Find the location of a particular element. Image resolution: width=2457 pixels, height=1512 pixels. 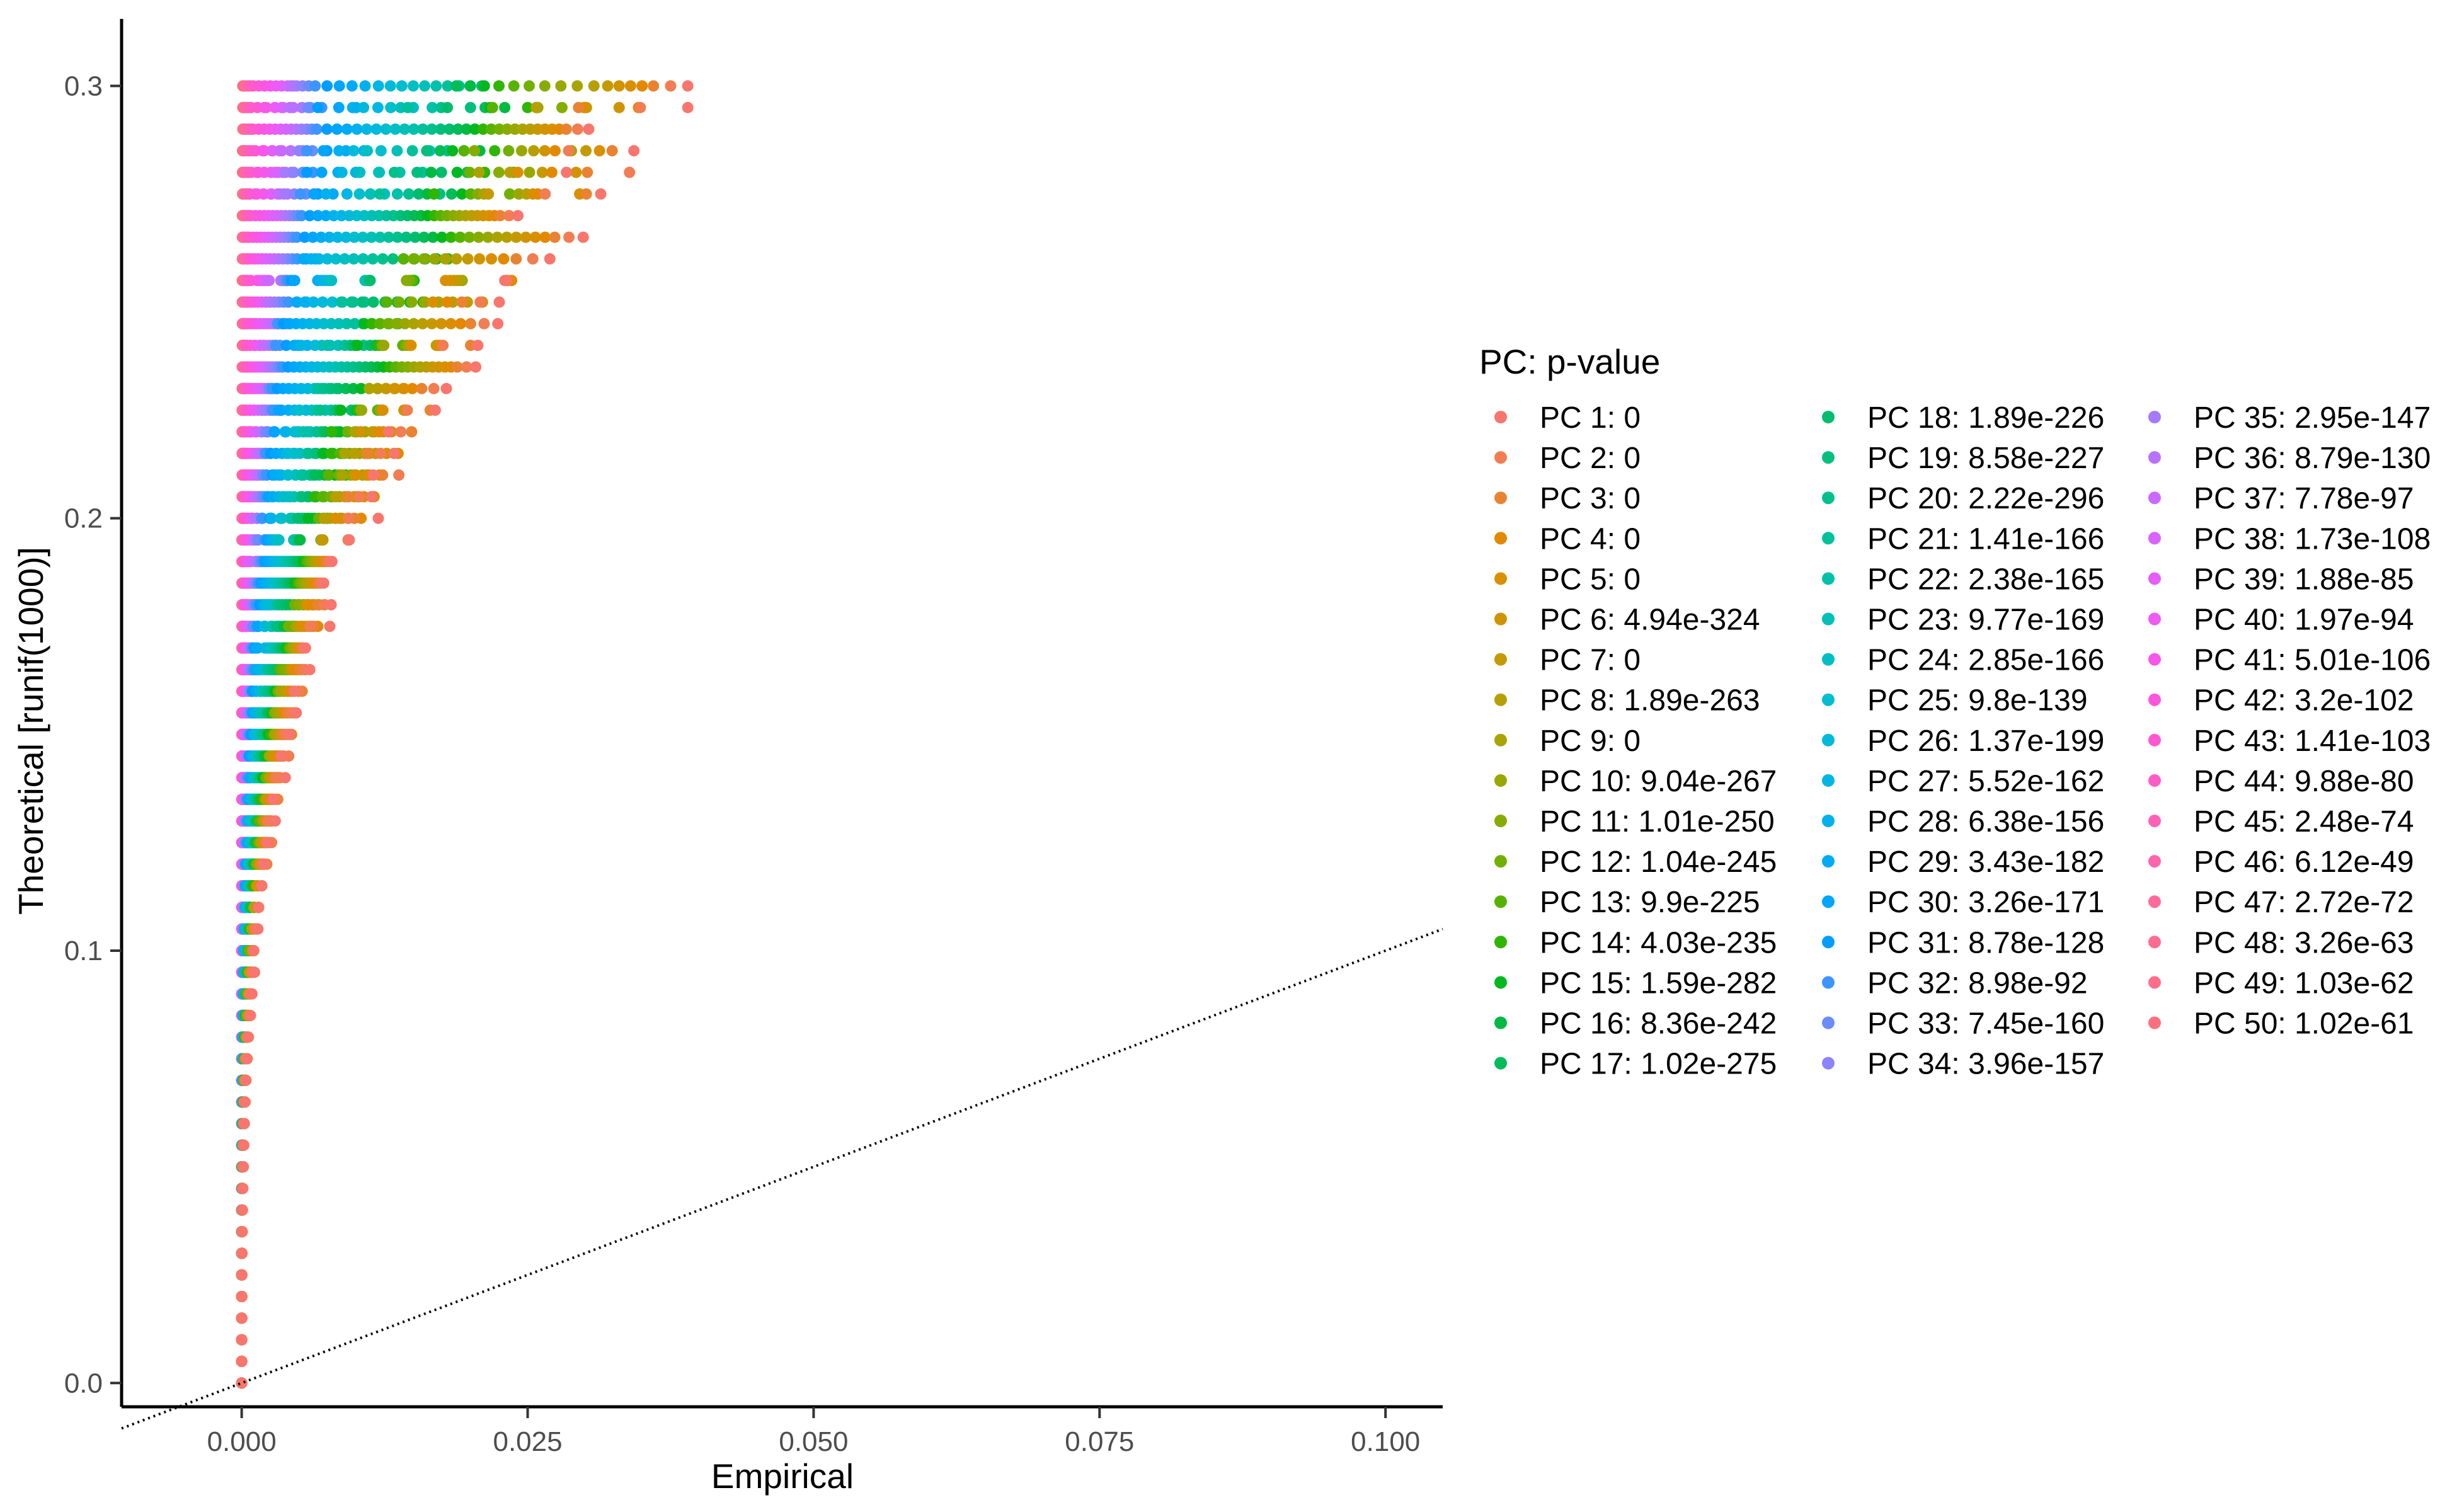

legend-item: PC 42: 3.2e-102 is located at coordinates (2281, 701).